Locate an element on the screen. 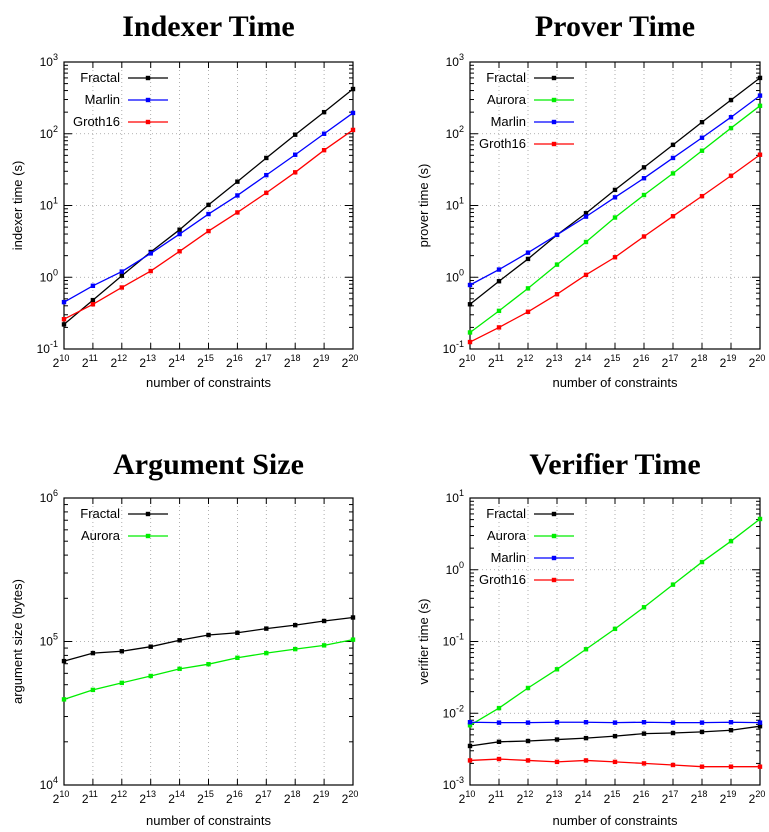 This screenshot has width=769, height=832. y-axis-label: indexer time (s) is located at coordinates (17, 206).